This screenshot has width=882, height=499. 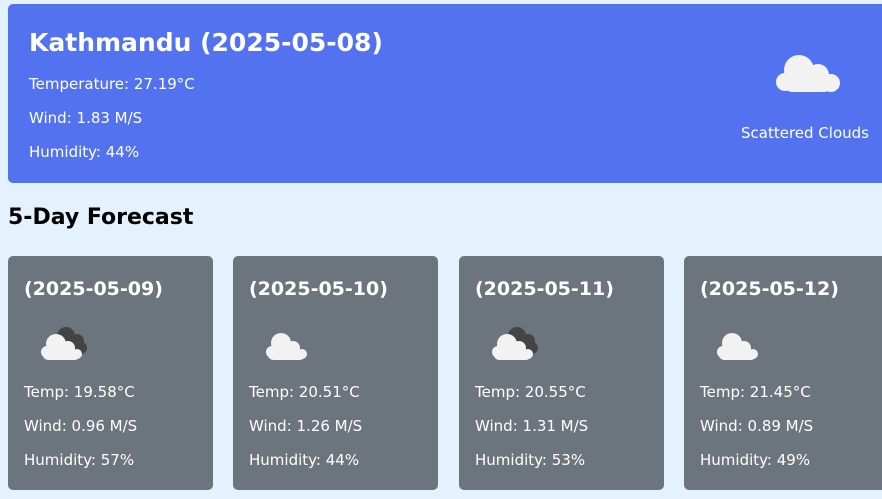 What do you see at coordinates (81, 426) in the screenshot?
I see `forecast-wind: Wind: 0.96 M/S` at bounding box center [81, 426].